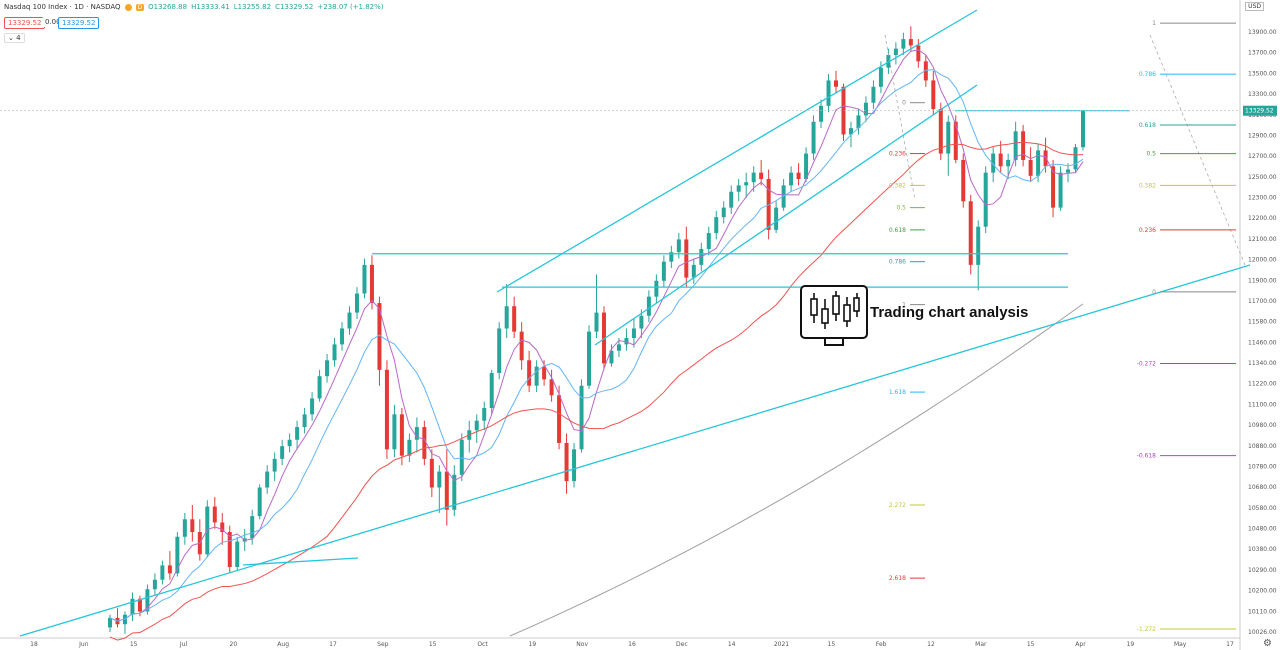 This screenshot has width=1280, height=650. What do you see at coordinates (931, 644) in the screenshot?
I see `x-tick-label: 12` at bounding box center [931, 644].